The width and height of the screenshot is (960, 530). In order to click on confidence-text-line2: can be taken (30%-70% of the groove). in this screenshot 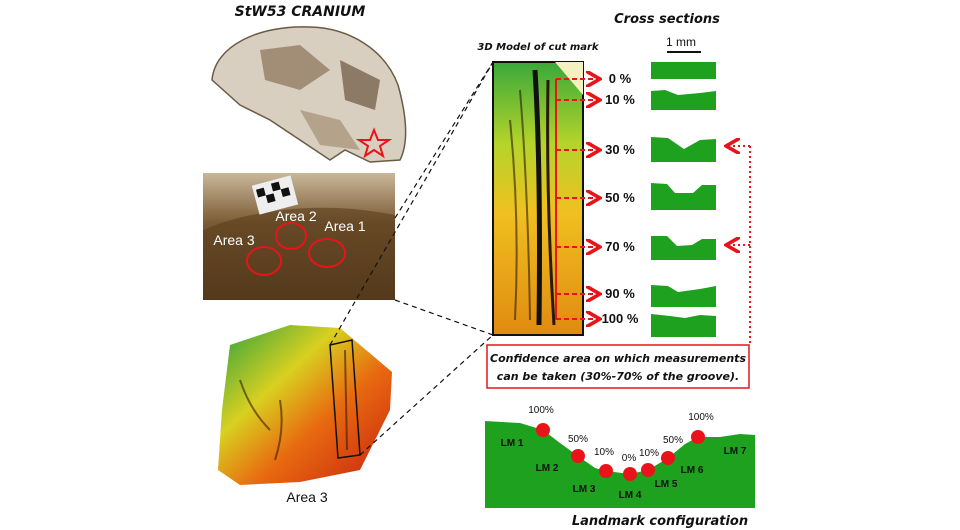, I will do `click(618, 376)`.